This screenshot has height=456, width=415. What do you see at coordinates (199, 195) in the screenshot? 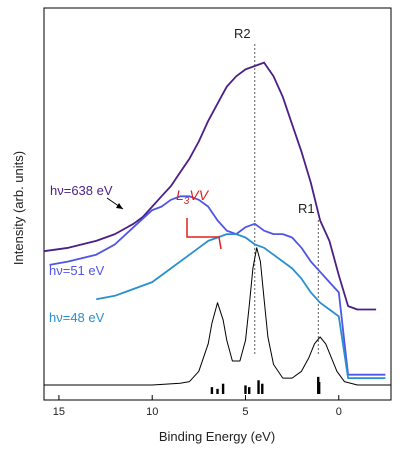
I see `l3vv-rest: VV` at bounding box center [199, 195].